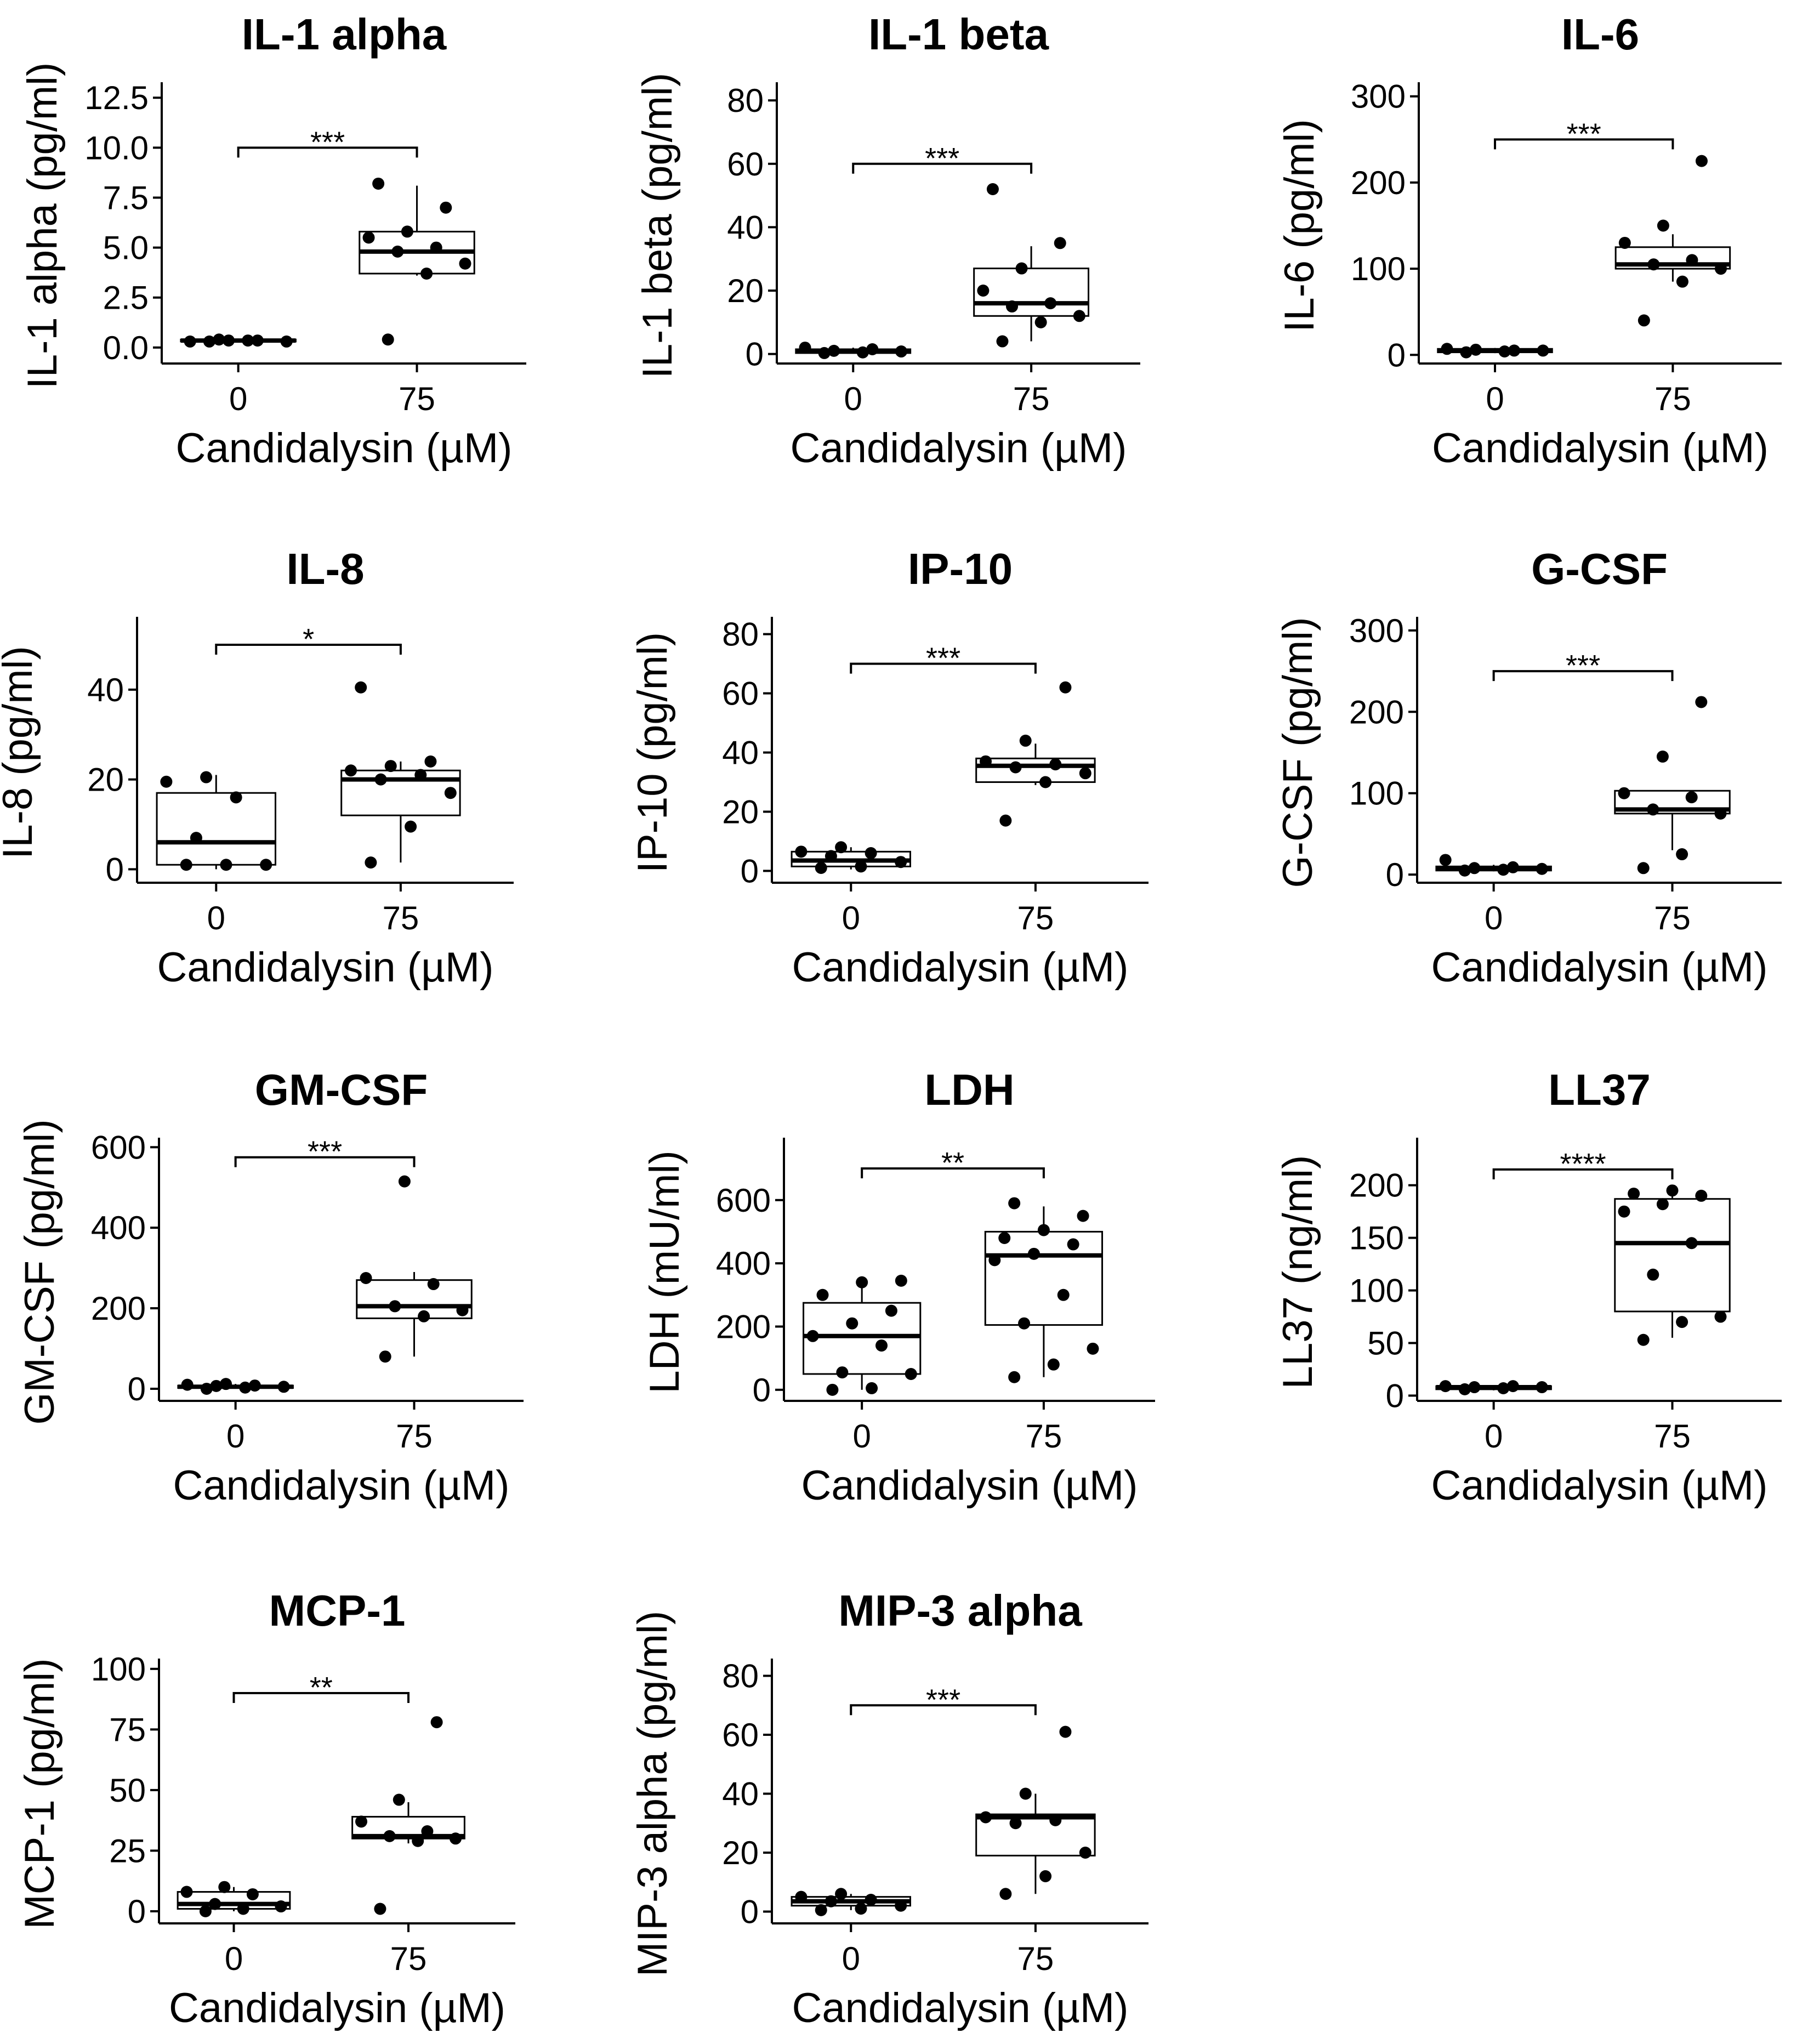  Describe the element at coordinates (325, 568) in the screenshot. I see `panel-title: IL-8` at that location.